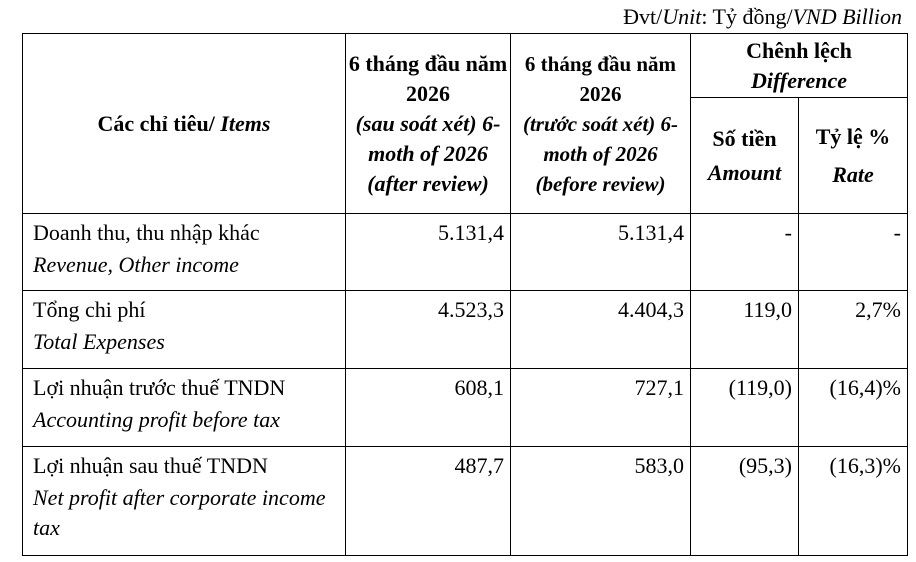 This screenshot has width=916, height=562. Describe the element at coordinates (159, 123) in the screenshot. I see `header-text: Các chỉ tiêu/` at that location.